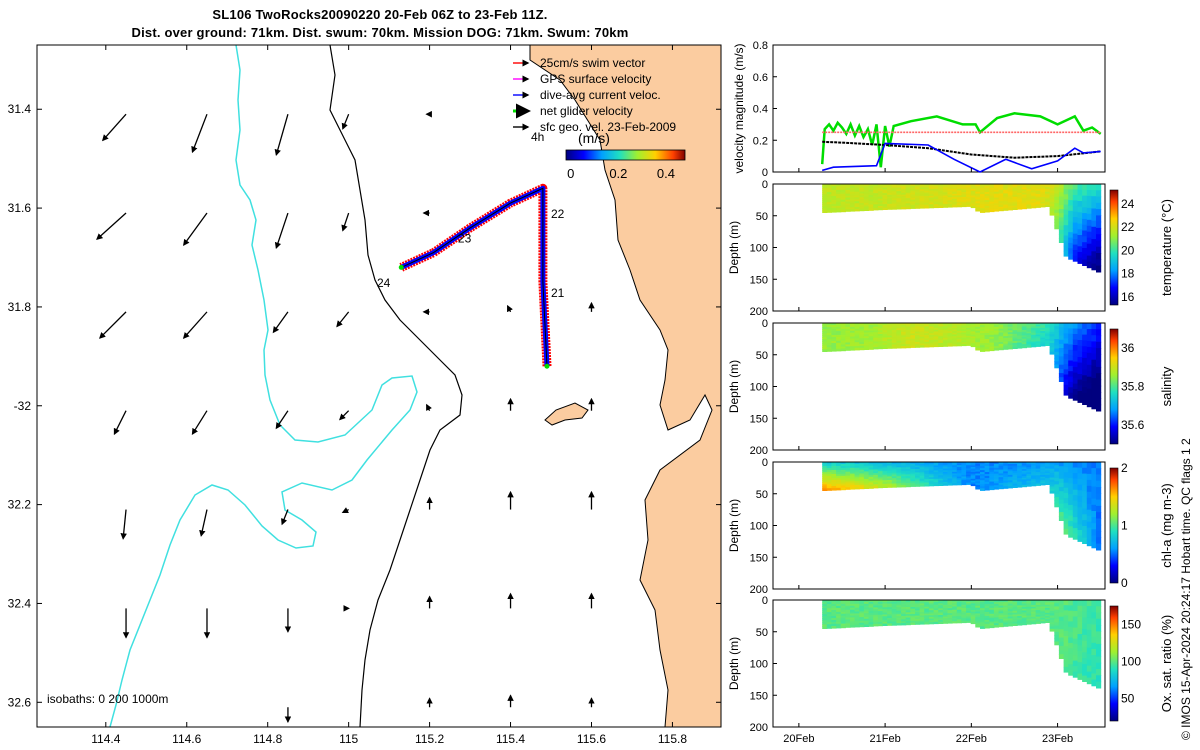 Image resolution: width=1200 pixels, height=750 pixels. What do you see at coordinates (570, 173) in the screenshot?
I see `colorbar-tick-label: 0` at bounding box center [570, 173].